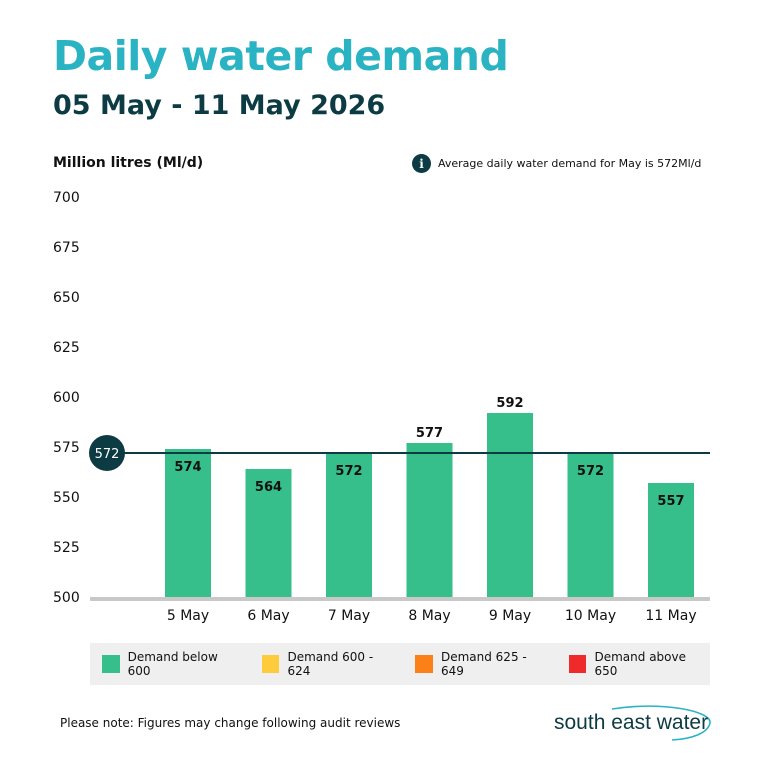 This screenshot has height=768, width=768. Describe the element at coordinates (66, 598) in the screenshot. I see `y-tick-label: 500` at that location.